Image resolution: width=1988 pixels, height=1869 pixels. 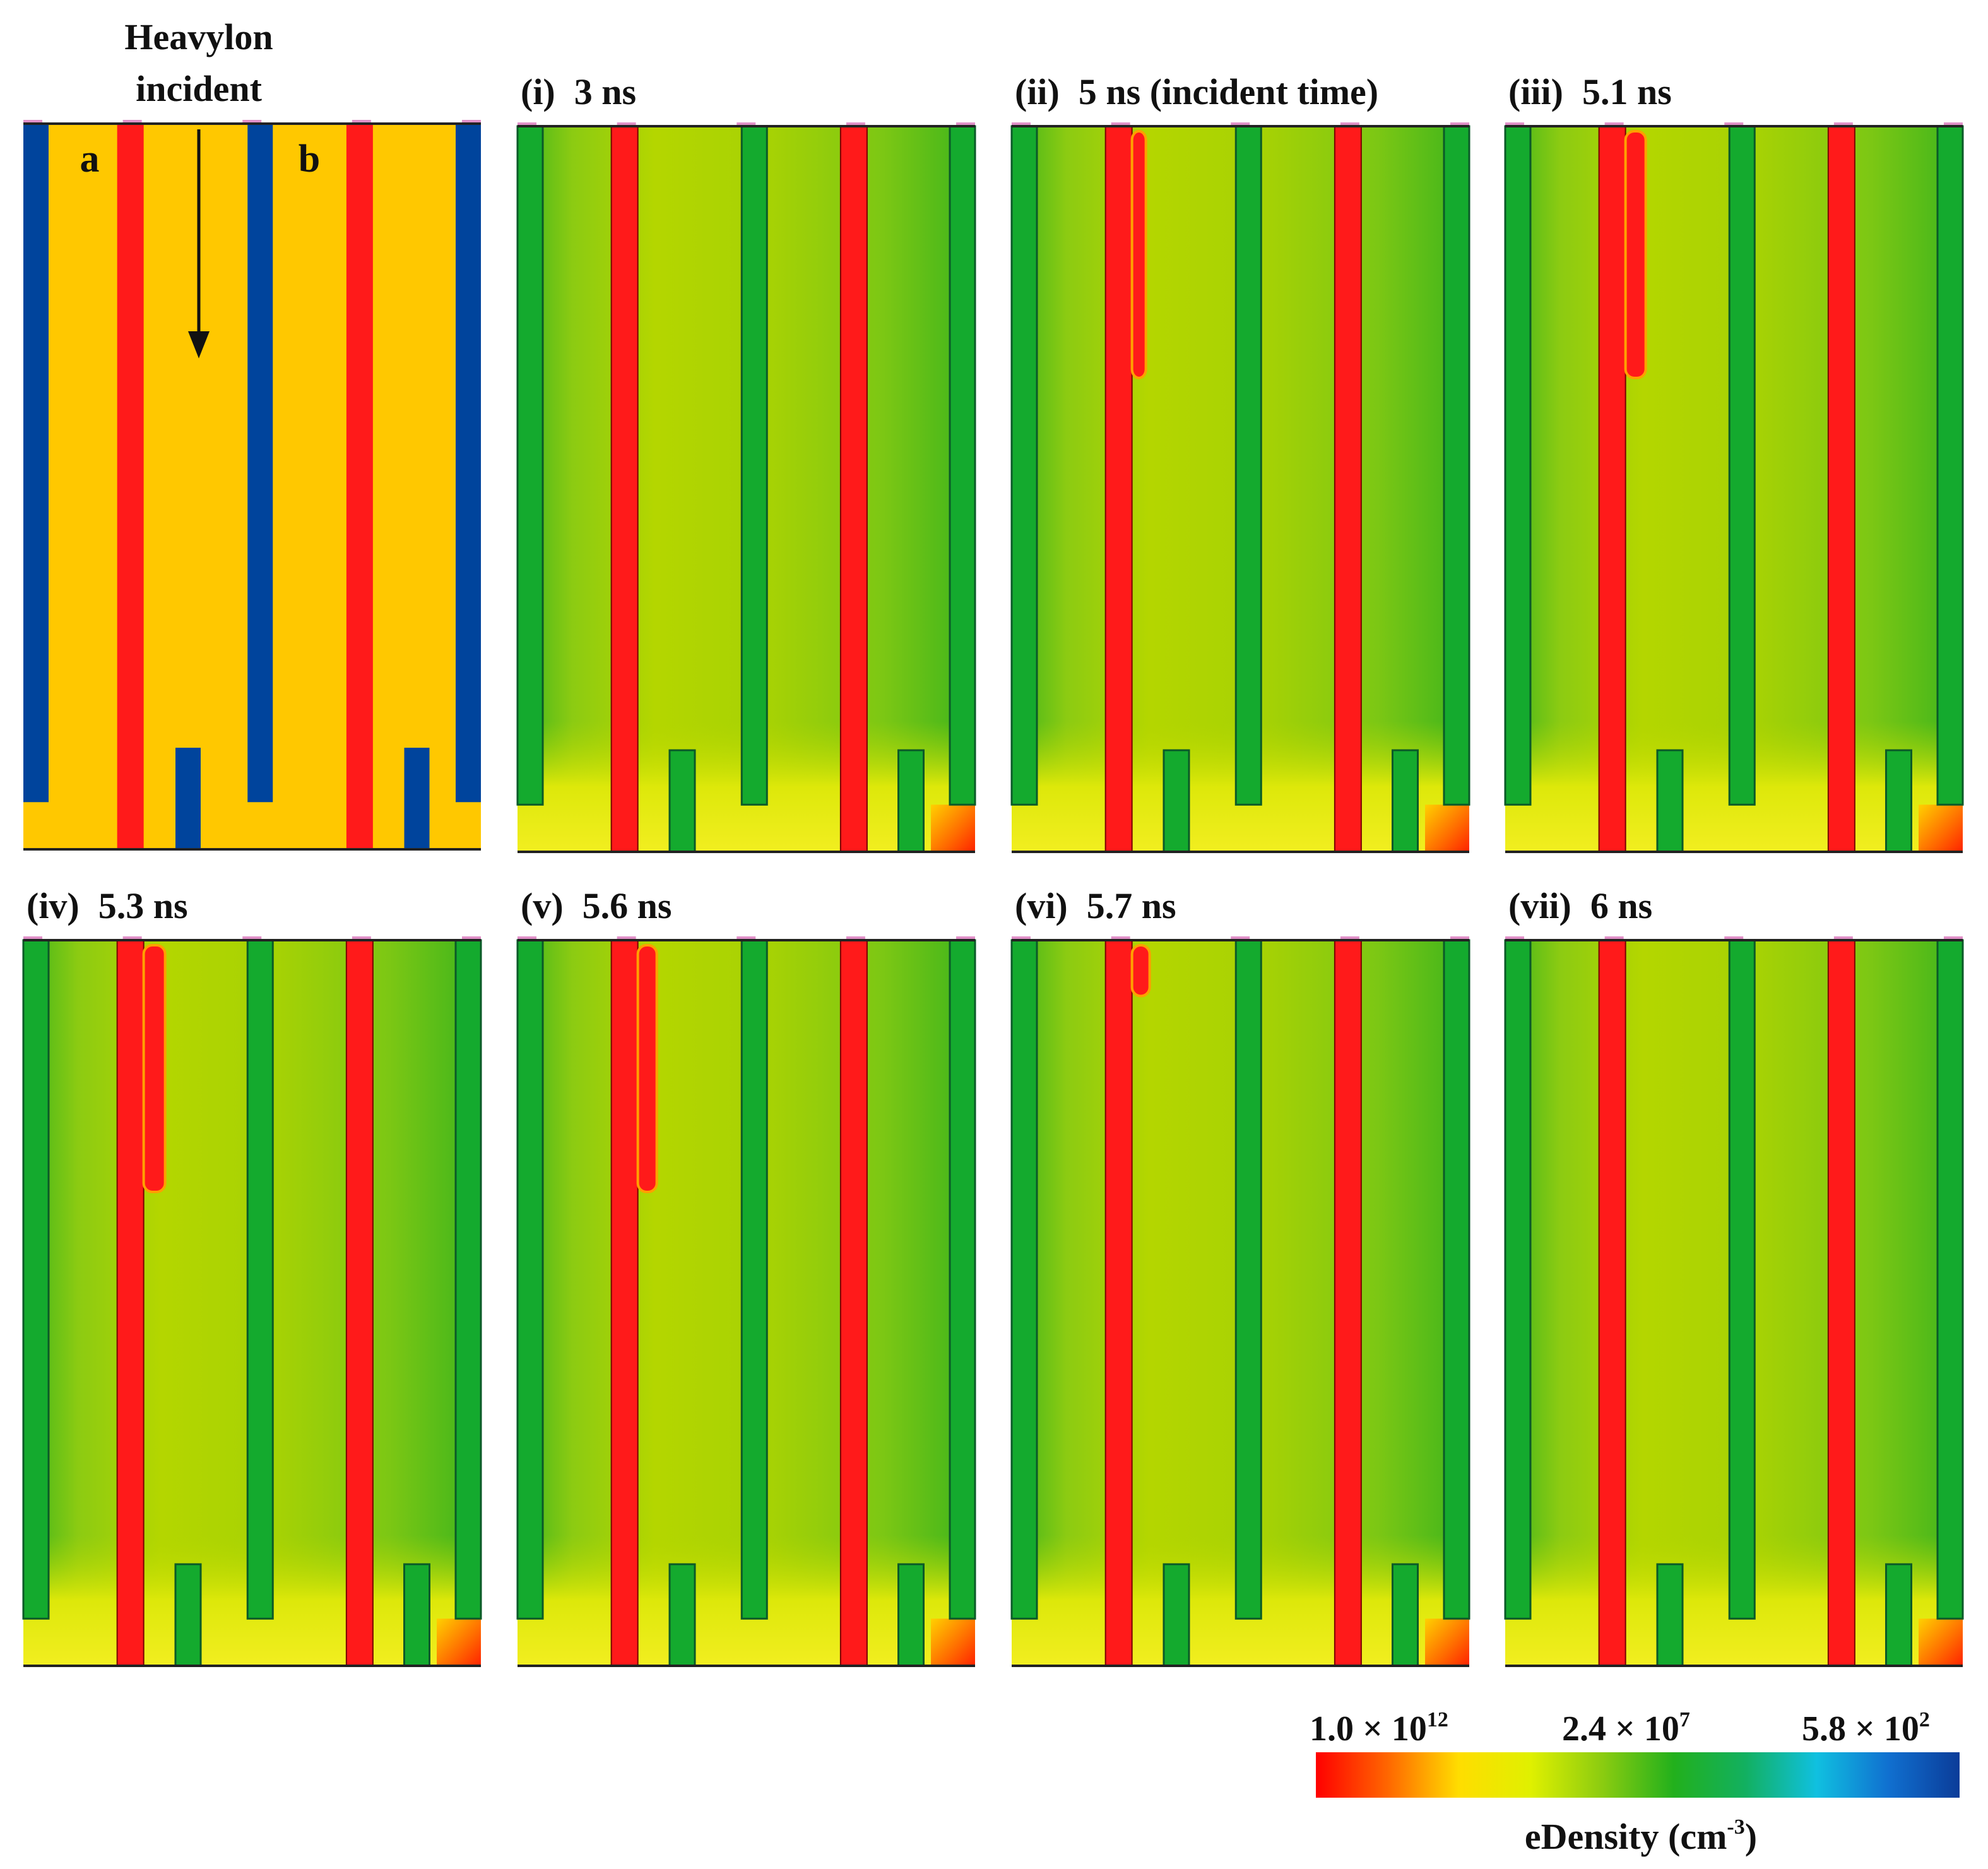 I want to click on schematic-title-line2: incident, so click(x=199, y=88).